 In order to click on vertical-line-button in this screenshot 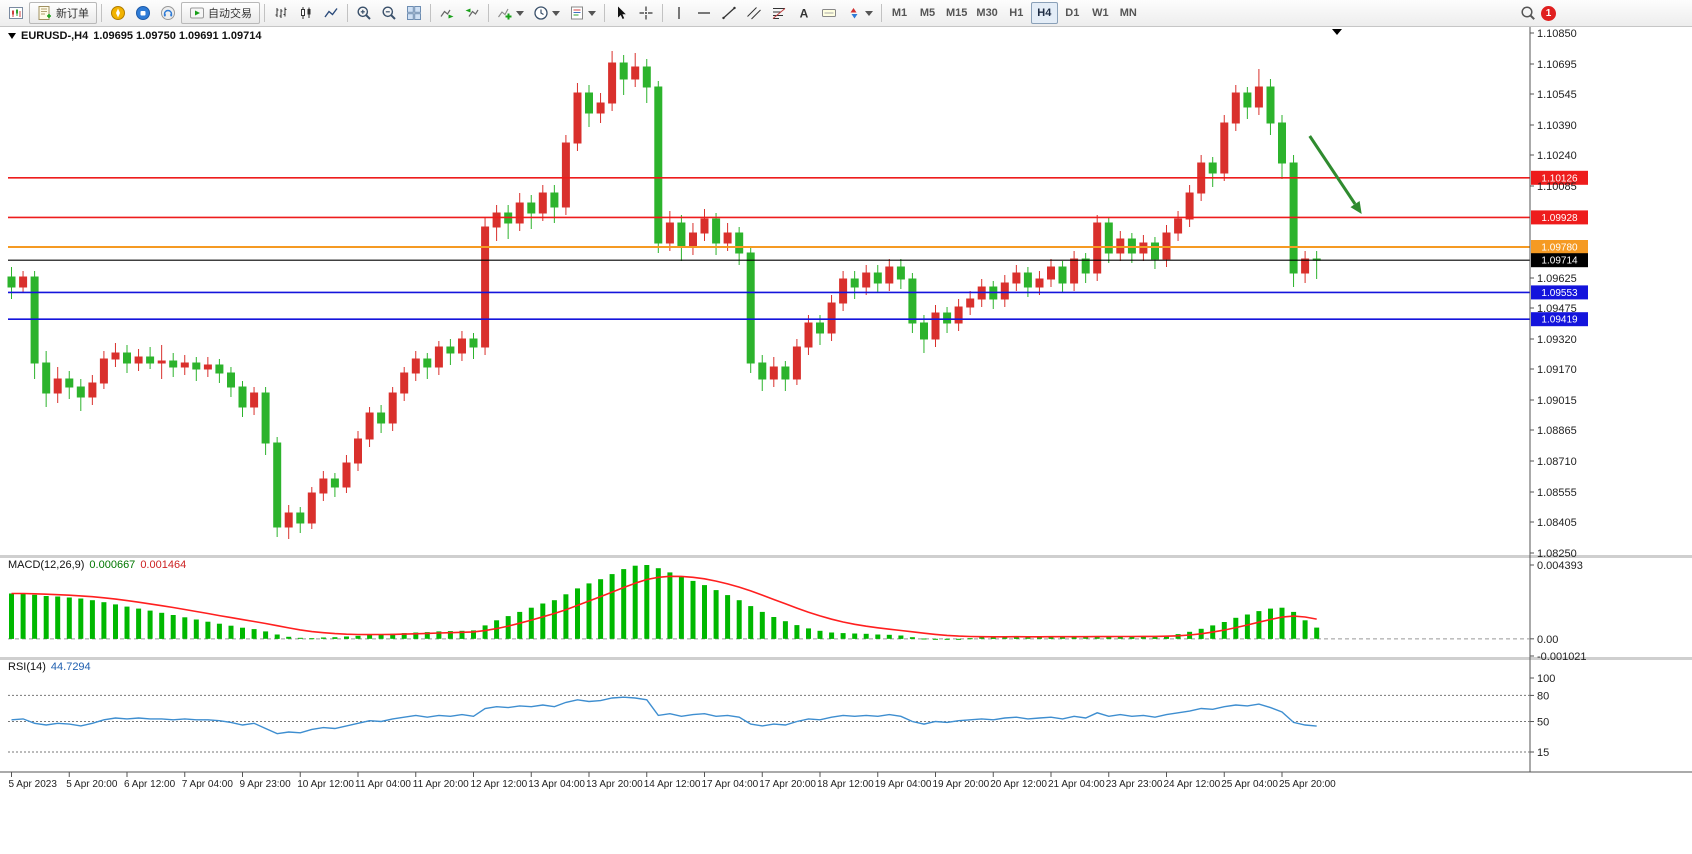, I will do `click(679, 13)`.